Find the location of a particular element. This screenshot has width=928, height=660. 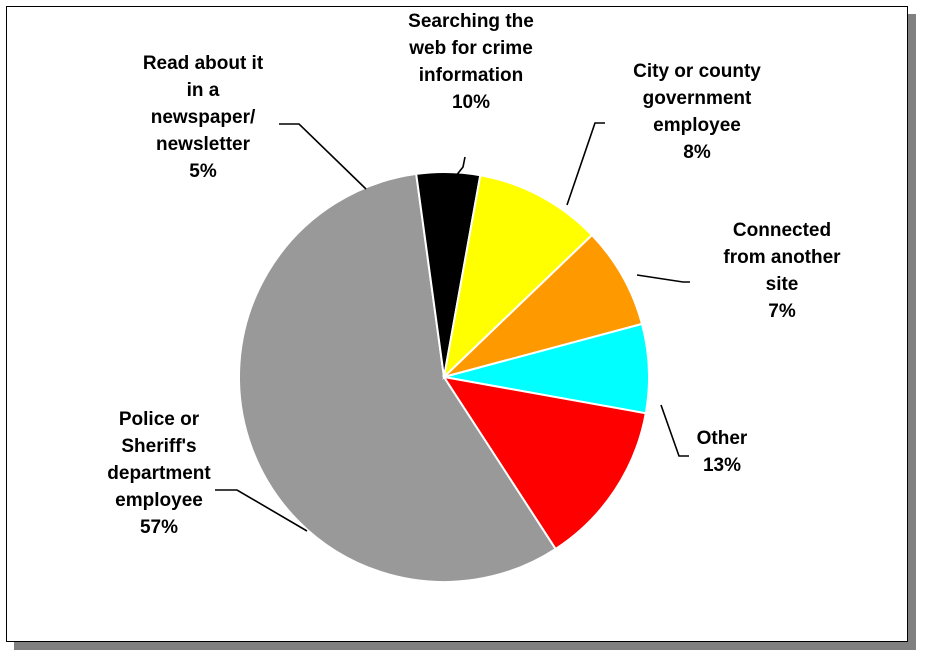

leader-line-another-site is located at coordinates (663, 278).